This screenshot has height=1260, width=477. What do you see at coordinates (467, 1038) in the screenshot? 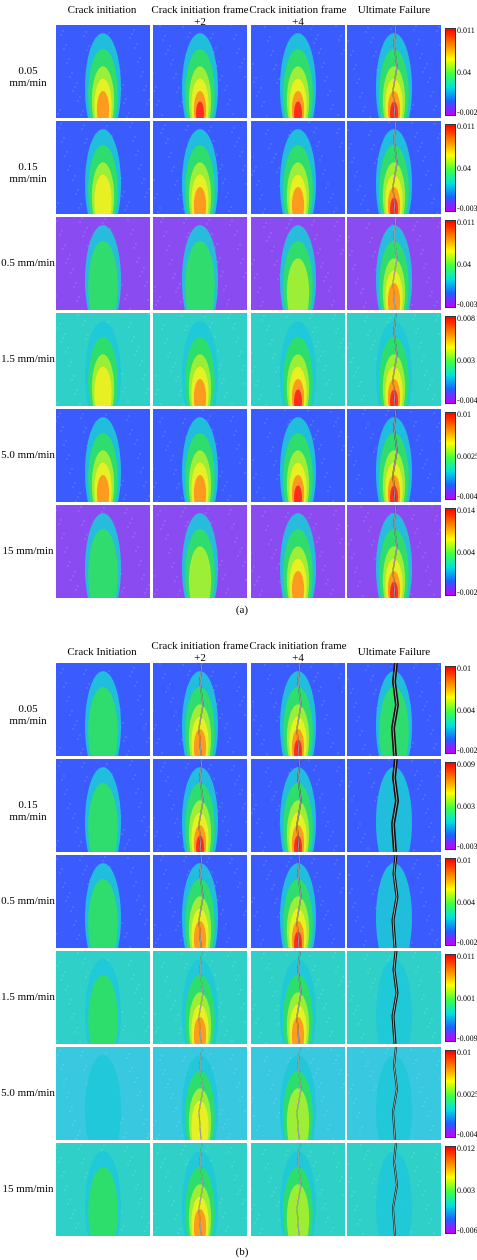
I see `colorbar-tick-label: -0.009` at bounding box center [467, 1038].